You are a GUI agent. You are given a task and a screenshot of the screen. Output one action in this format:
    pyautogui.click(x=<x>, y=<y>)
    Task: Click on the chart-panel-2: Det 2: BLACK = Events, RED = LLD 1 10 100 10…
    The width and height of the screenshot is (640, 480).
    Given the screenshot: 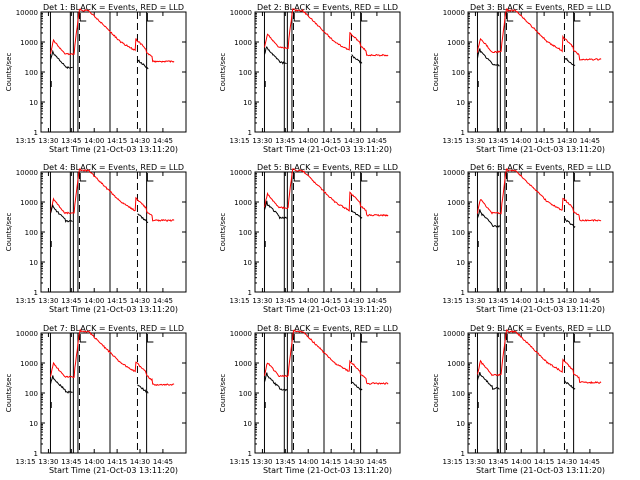 What is the action you would take?
    pyautogui.click(x=310, y=78)
    